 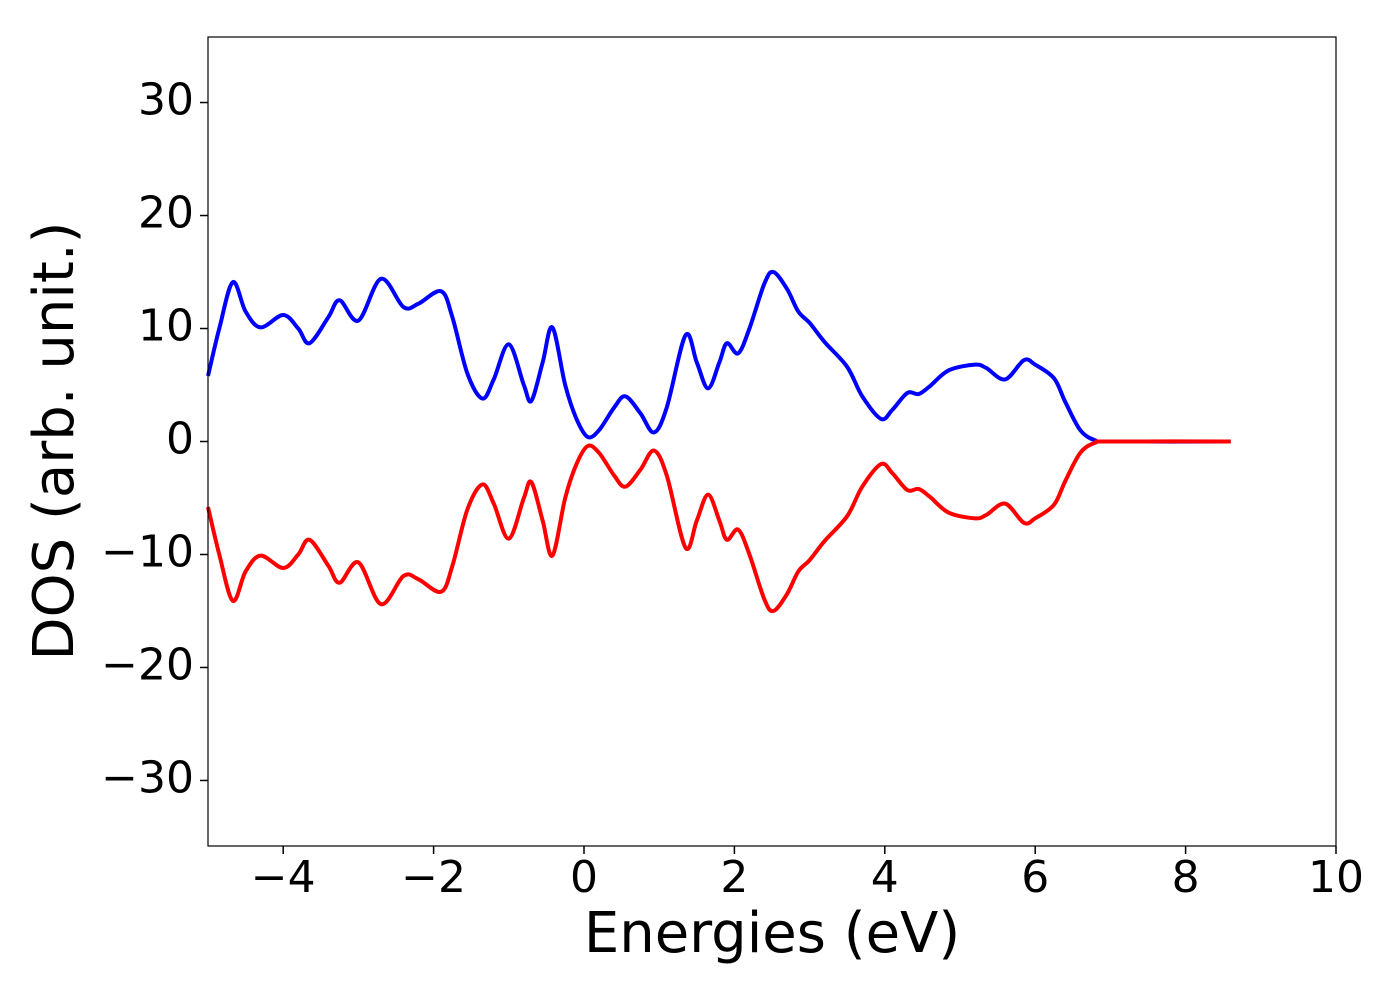 What do you see at coordinates (147, 664) in the screenshot?
I see `y-tick-label: −20` at bounding box center [147, 664].